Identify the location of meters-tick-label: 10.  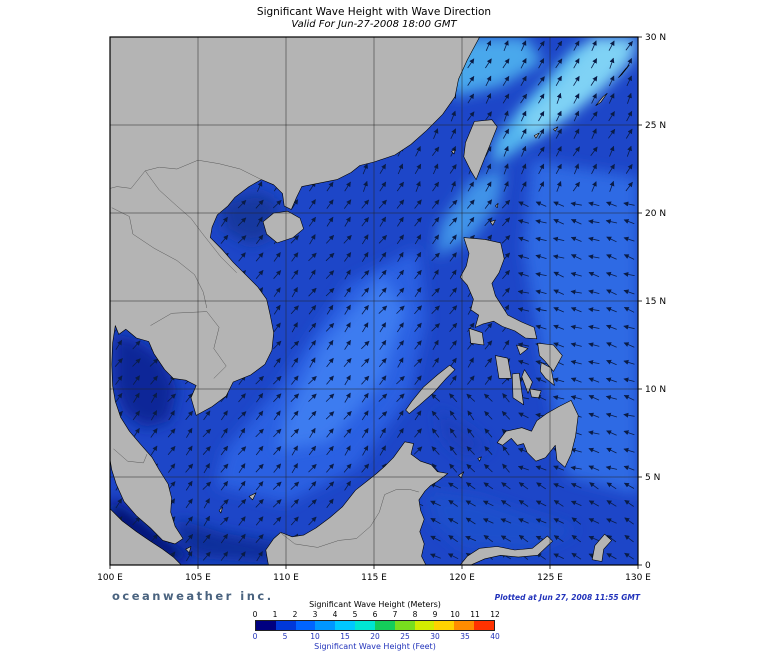
(455, 614).